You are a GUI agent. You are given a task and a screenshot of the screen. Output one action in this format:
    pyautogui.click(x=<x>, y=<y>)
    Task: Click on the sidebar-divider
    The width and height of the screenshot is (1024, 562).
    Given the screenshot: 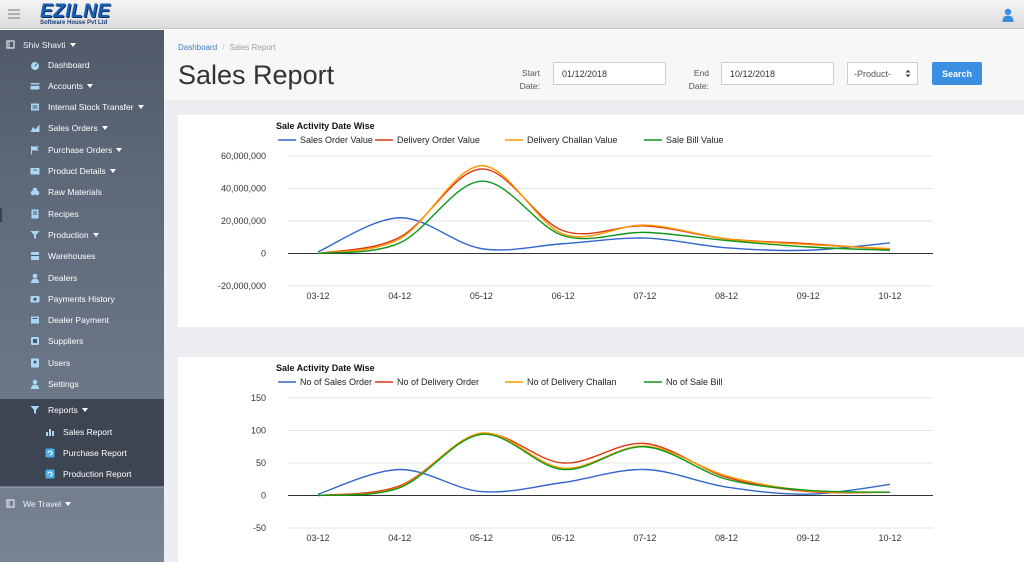 What is the action you would take?
    pyautogui.click(x=82, y=487)
    